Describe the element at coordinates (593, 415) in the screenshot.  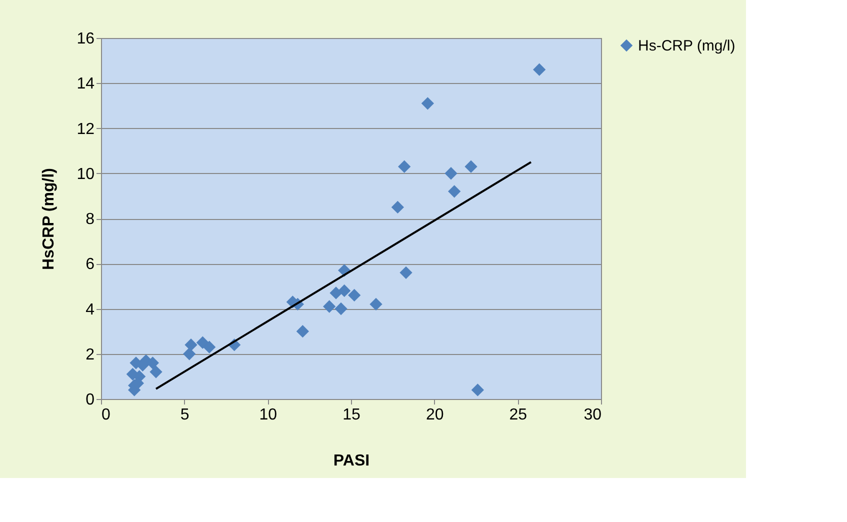
I see `x-tick-label: 30` at that location.